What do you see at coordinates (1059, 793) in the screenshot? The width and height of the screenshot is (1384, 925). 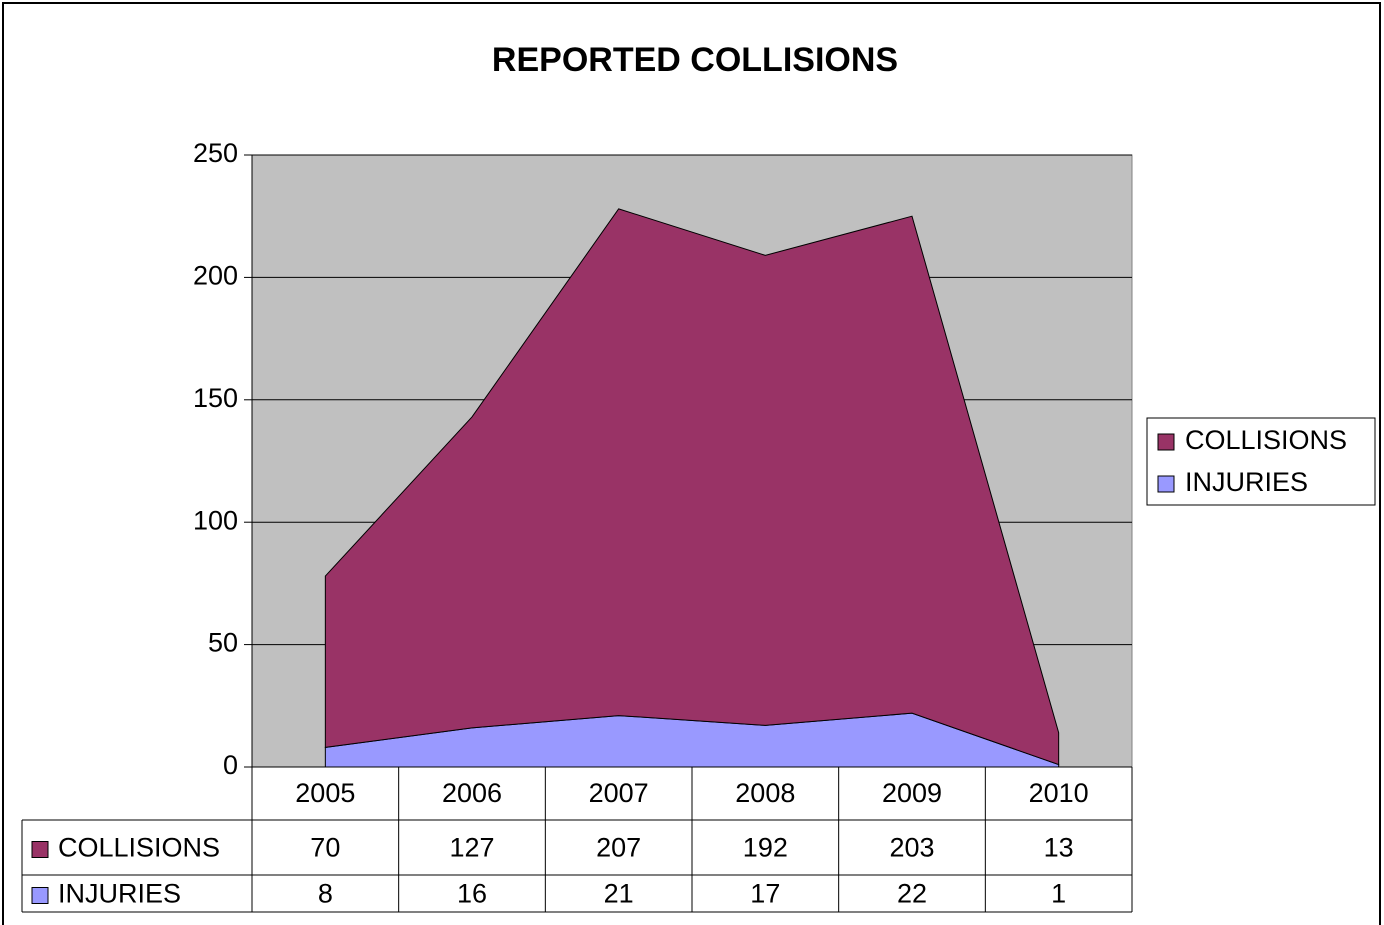 I see `x-tick-label: 2010` at bounding box center [1059, 793].